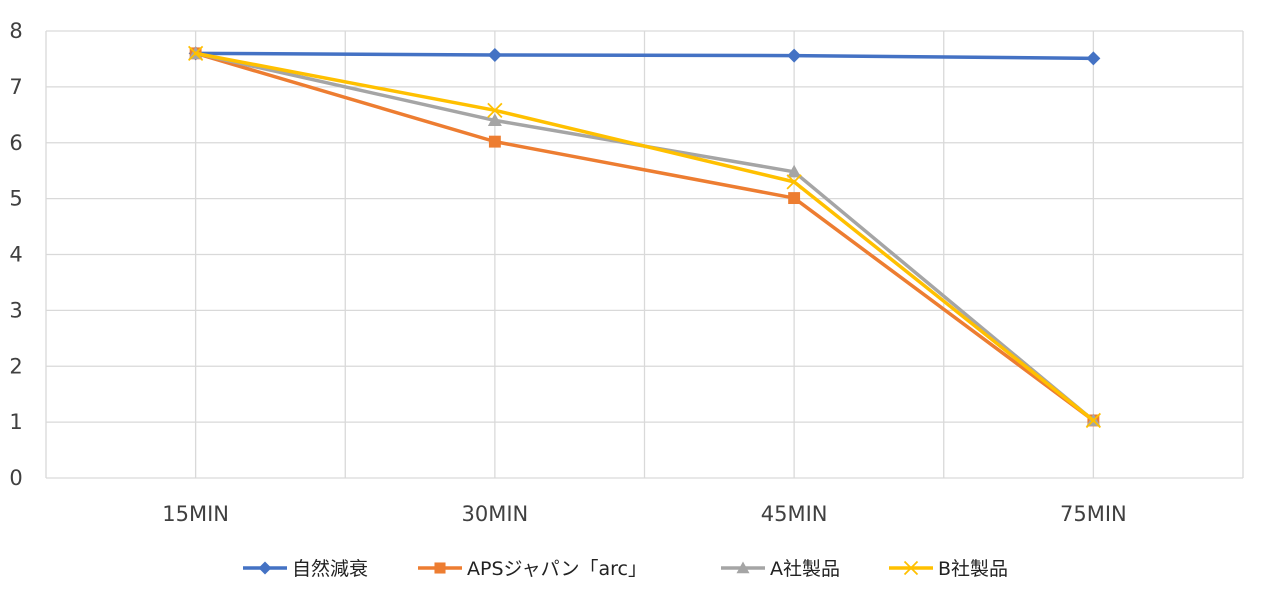 Image resolution: width=1266 pixels, height=600 pixels. I want to click on x-tick-label: 30MIN, so click(495, 514).